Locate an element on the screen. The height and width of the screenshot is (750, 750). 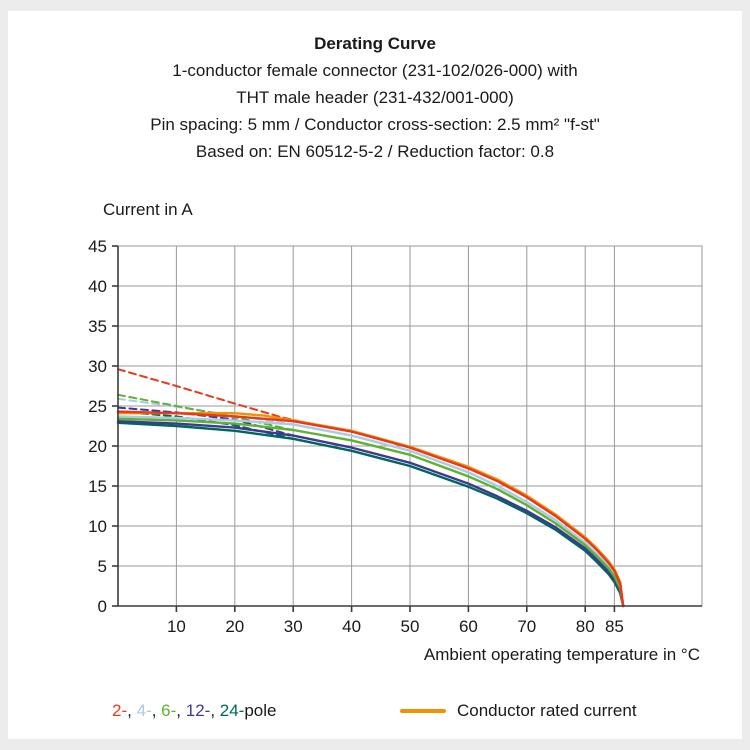
y-tick-label: 30 is located at coordinates (97, 366).